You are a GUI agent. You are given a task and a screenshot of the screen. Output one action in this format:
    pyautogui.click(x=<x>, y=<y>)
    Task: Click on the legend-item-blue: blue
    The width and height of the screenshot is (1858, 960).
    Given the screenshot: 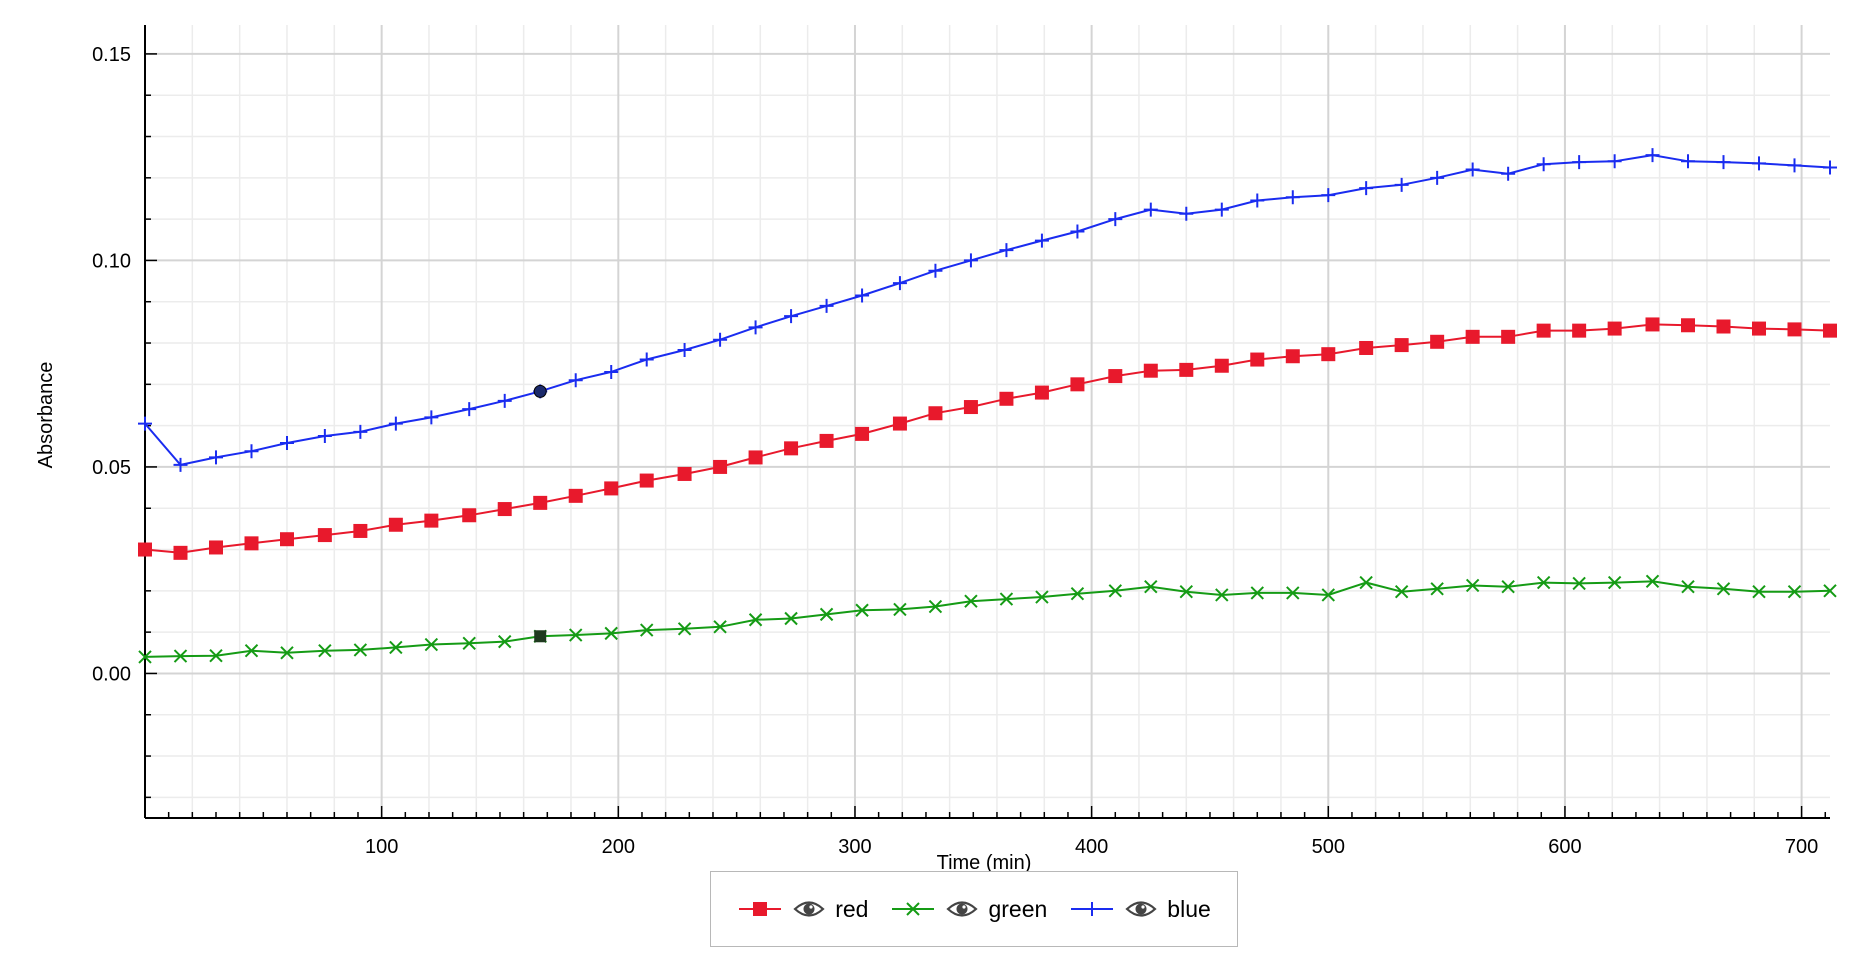 What is the action you would take?
    pyautogui.click(x=1140, y=909)
    